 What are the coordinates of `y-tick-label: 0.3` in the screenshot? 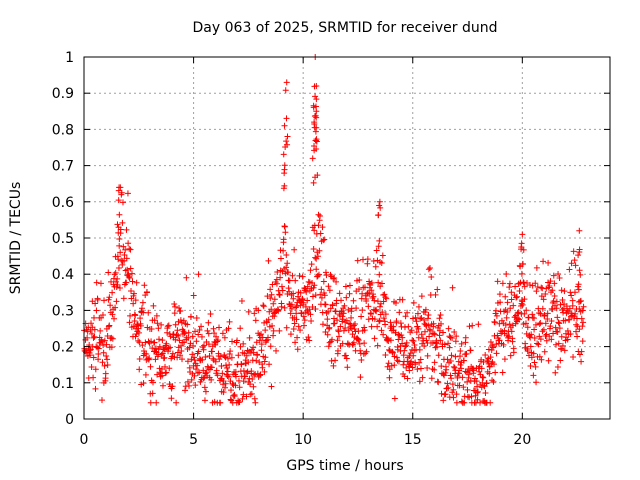 It's located at (63, 311).